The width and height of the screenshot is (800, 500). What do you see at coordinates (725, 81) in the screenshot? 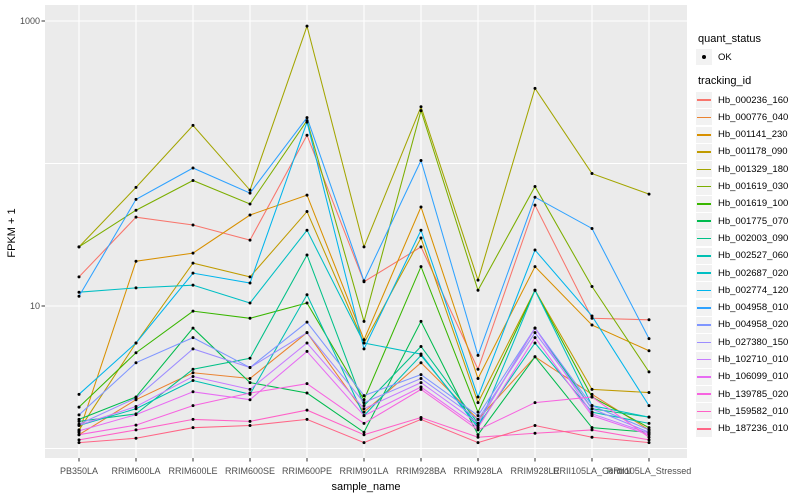
I see `legend-title-tracking-id: tracking_id` at bounding box center [725, 81].